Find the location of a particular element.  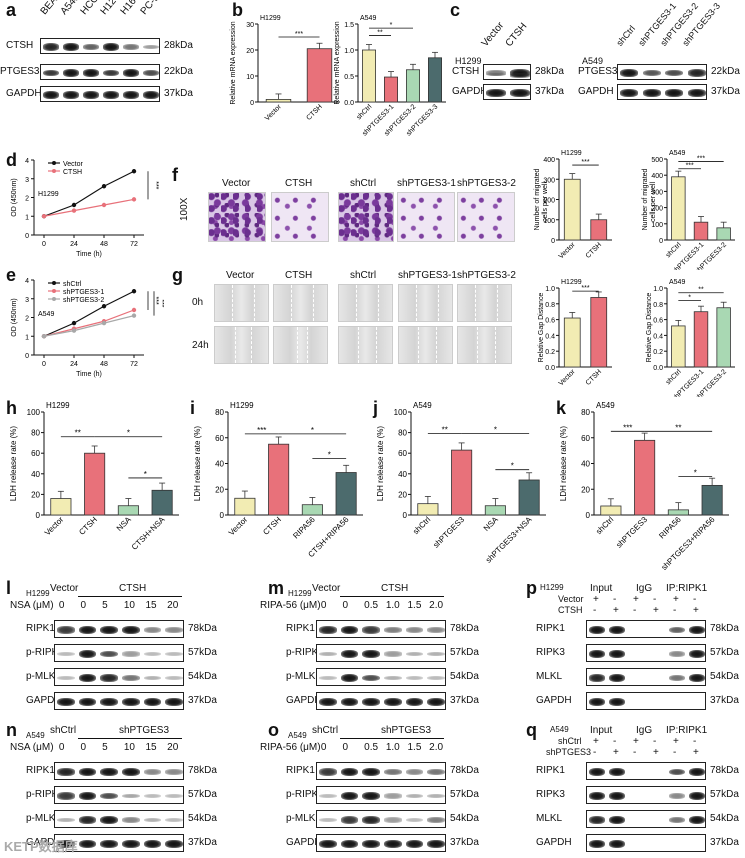

x-tick-label: 24 is located at coordinates (74, 244).